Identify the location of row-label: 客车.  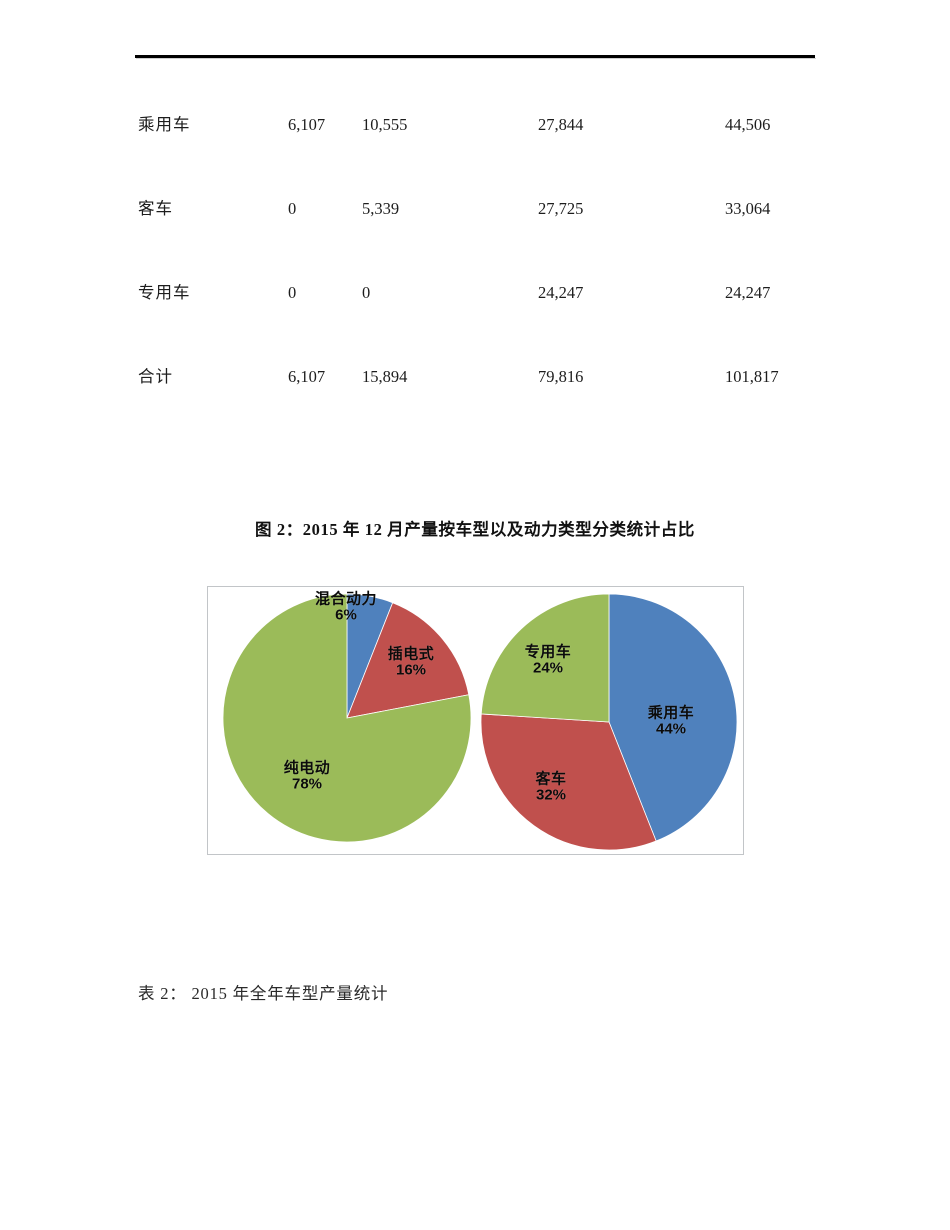
(155, 208).